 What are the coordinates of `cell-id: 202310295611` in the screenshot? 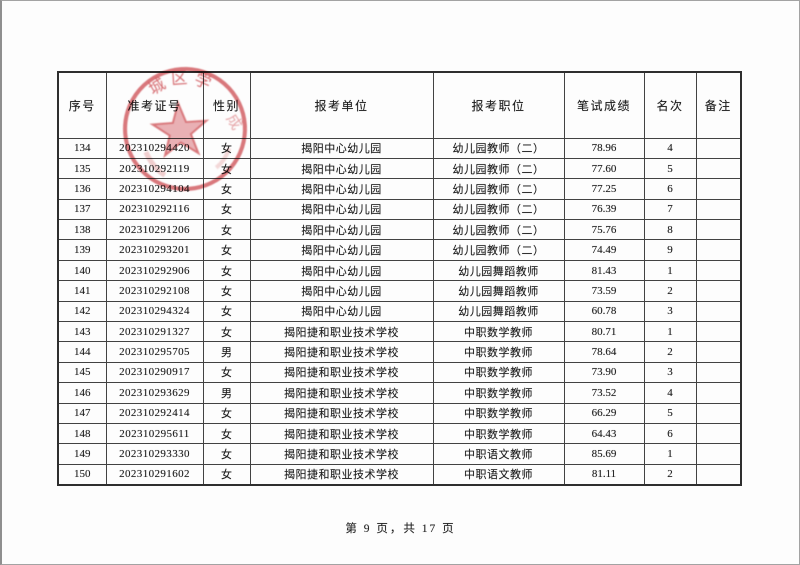 It's located at (154, 433).